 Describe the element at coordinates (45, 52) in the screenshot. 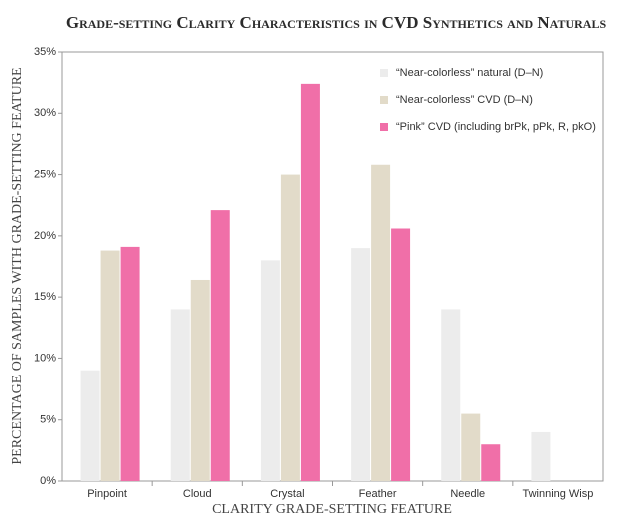

I see `y-tick-label: 35%` at that location.